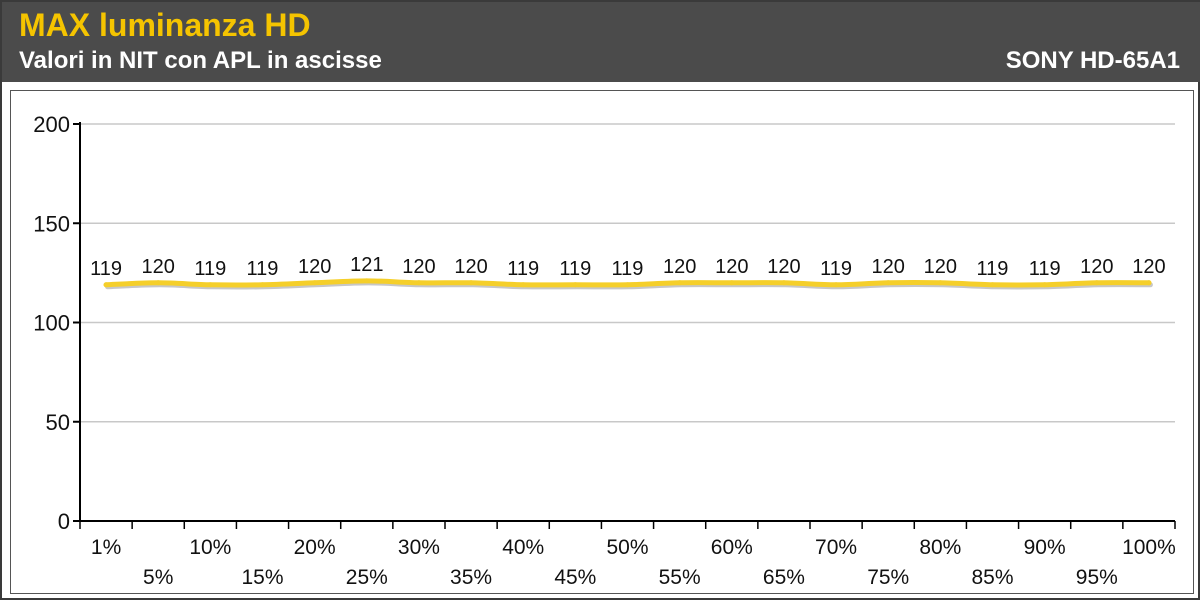 The height and width of the screenshot is (600, 1200). Describe the element at coordinates (575, 577) in the screenshot. I see `x-tick-label-45pct: 45%` at that location.